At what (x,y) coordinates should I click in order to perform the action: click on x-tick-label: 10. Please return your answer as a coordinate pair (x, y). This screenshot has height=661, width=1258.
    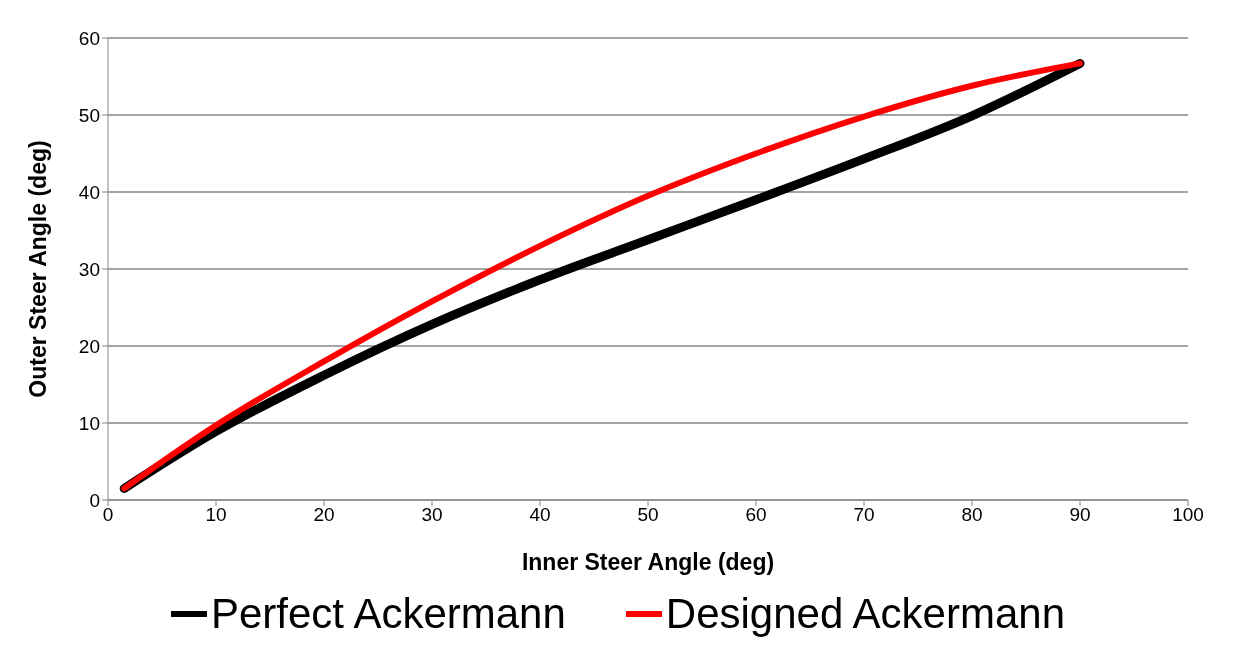
    Looking at the image, I should click on (216, 515).